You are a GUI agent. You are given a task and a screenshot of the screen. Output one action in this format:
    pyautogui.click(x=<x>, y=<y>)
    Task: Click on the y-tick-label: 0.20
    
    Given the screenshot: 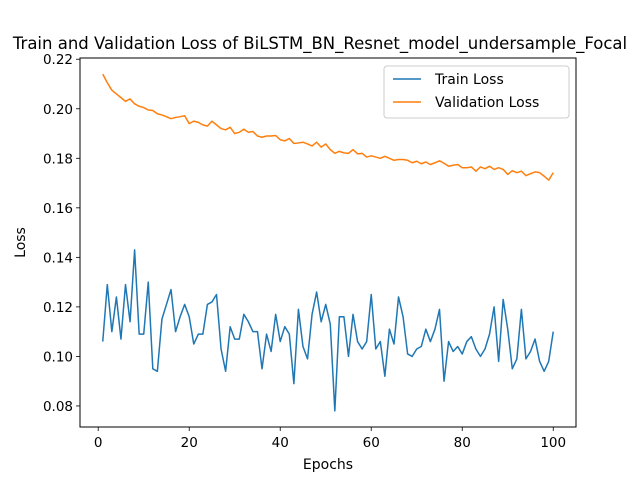 What is the action you would take?
    pyautogui.click(x=58, y=110)
    